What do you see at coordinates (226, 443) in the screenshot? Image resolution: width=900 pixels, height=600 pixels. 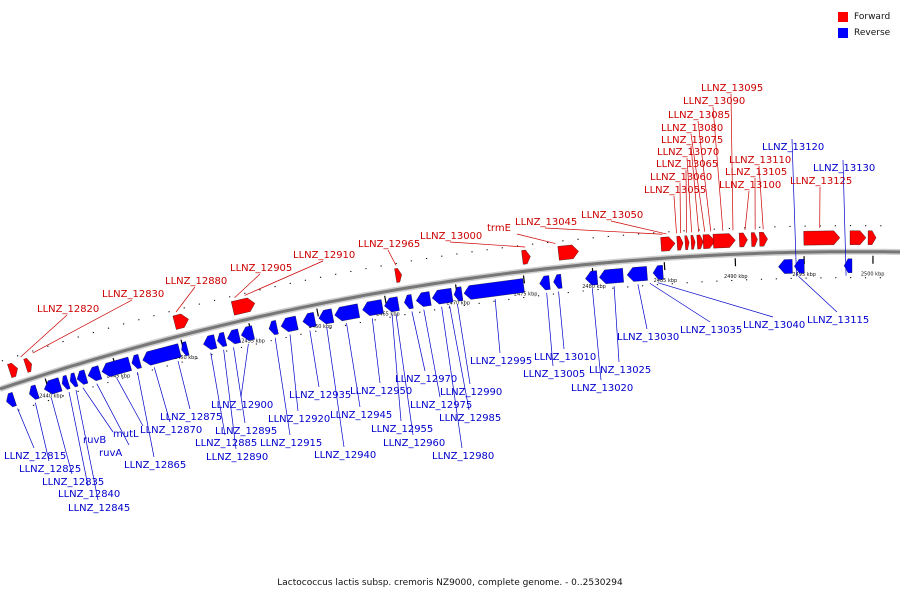 I see `gene-label: LLNZ_12885` at bounding box center [226, 443].